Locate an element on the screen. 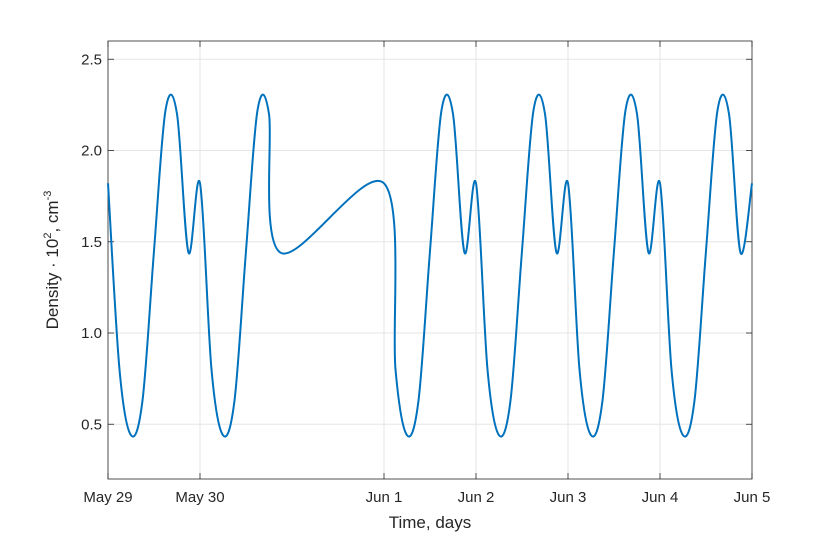  y-tick-label: 2.5 is located at coordinates (91, 59).